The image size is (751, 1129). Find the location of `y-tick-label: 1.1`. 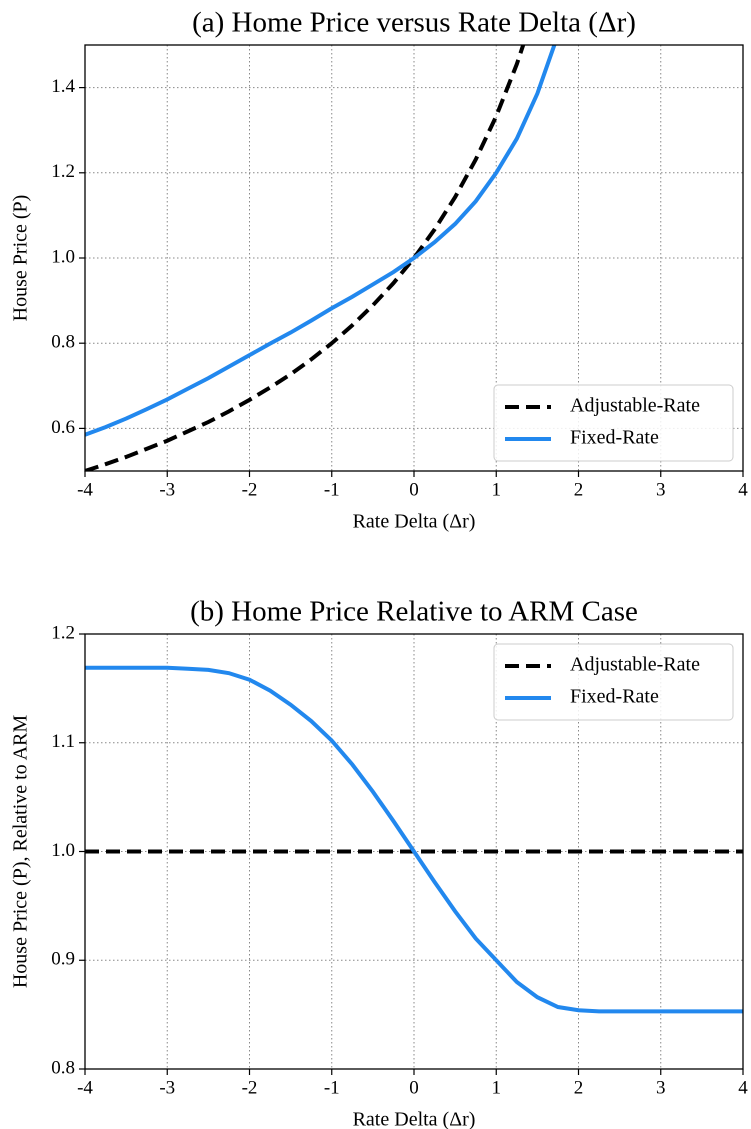

y-tick-label: 1.1 is located at coordinates (63, 741).